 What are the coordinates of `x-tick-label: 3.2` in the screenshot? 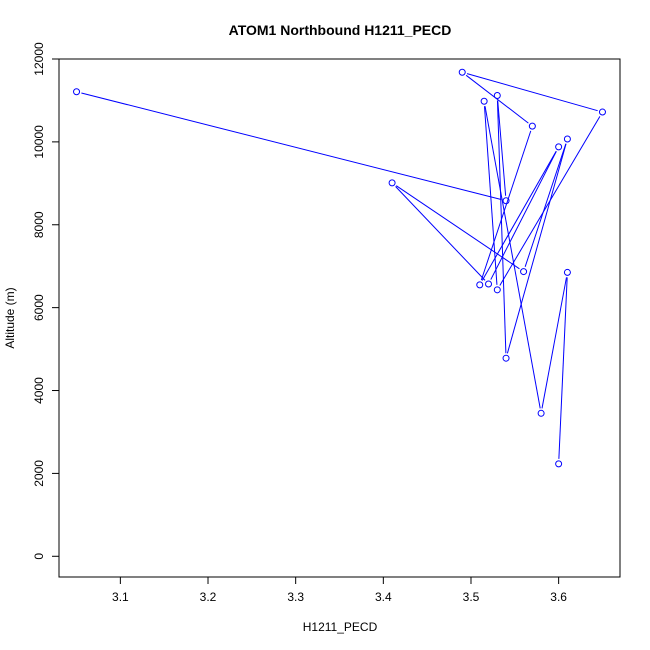 It's located at (208, 597).